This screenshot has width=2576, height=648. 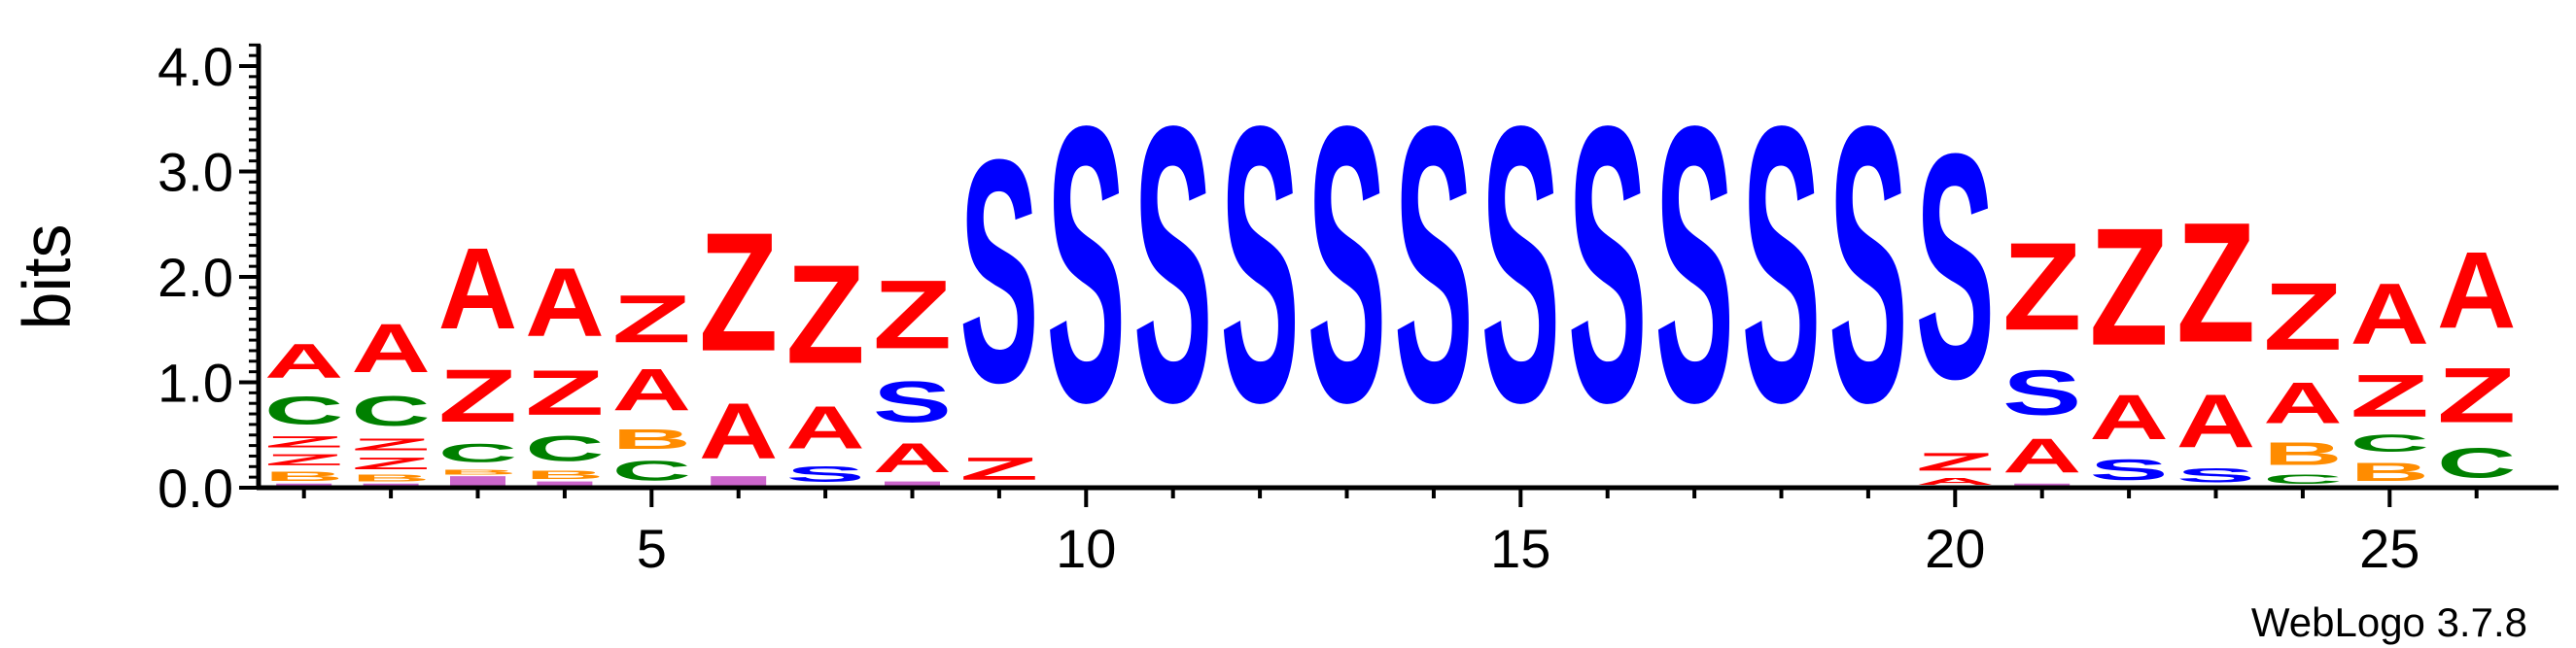 I want to click on y-tick-label: 0.0, so click(x=195, y=488).